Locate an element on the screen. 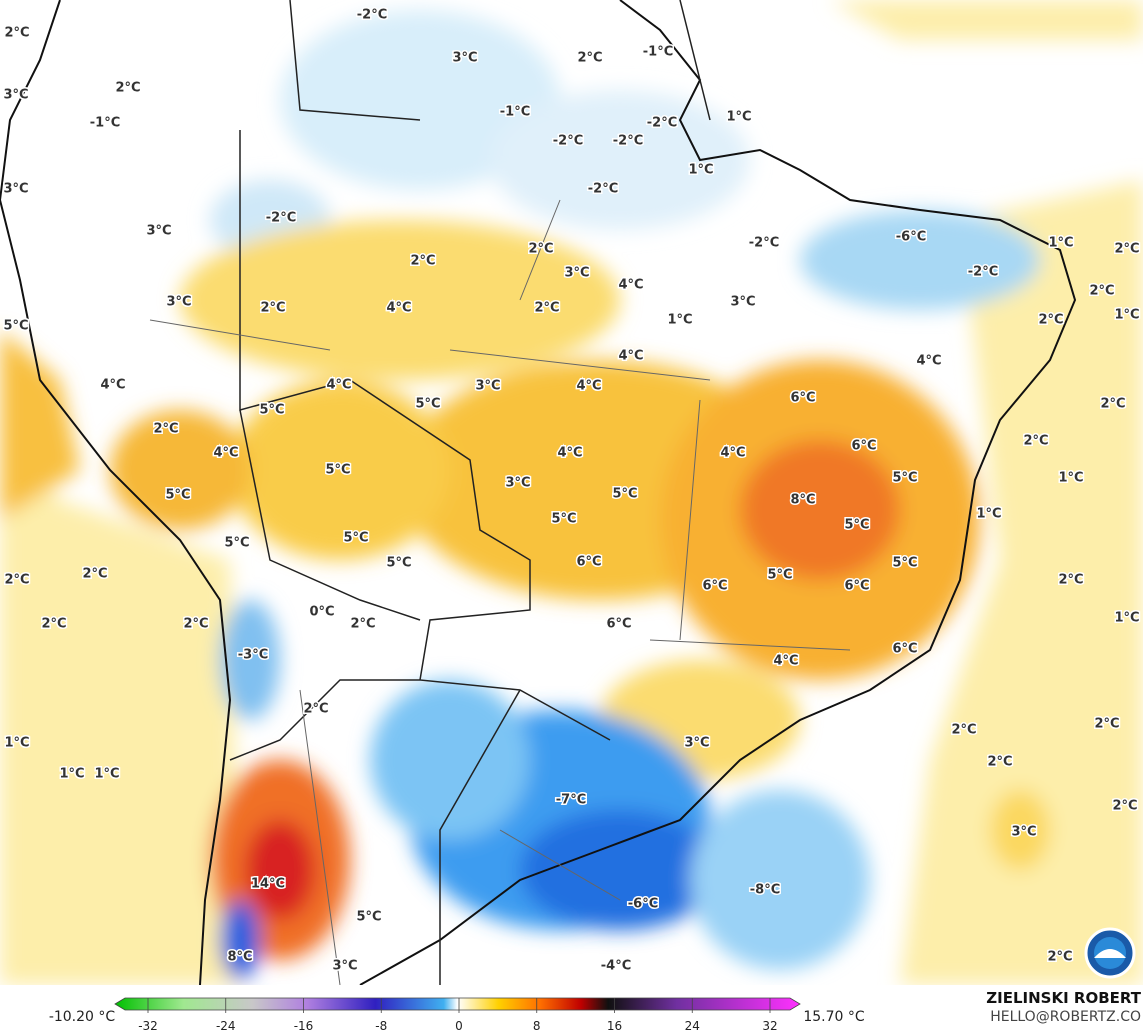  temperature-label: -4°C is located at coordinates (616, 966).